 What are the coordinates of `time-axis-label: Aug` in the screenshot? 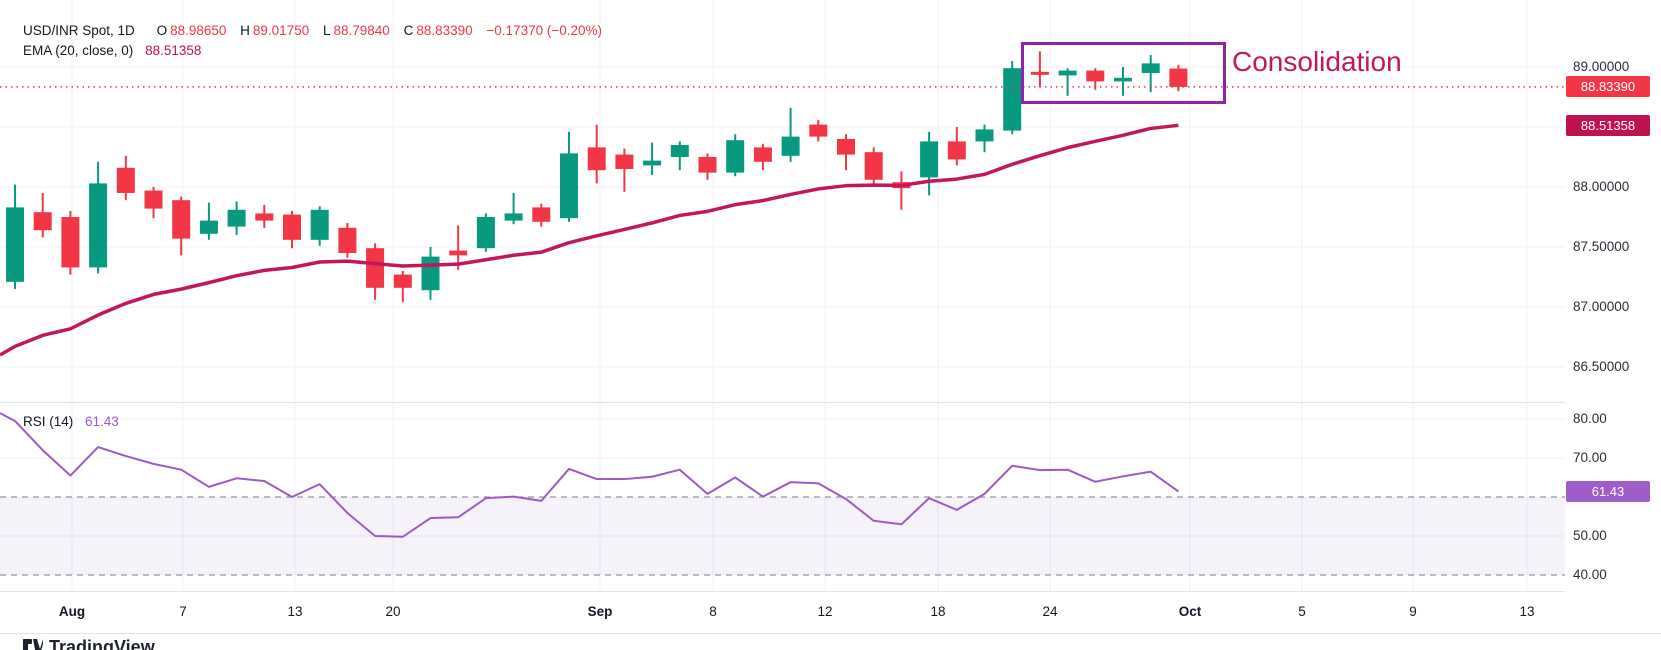 It's located at (72, 611).